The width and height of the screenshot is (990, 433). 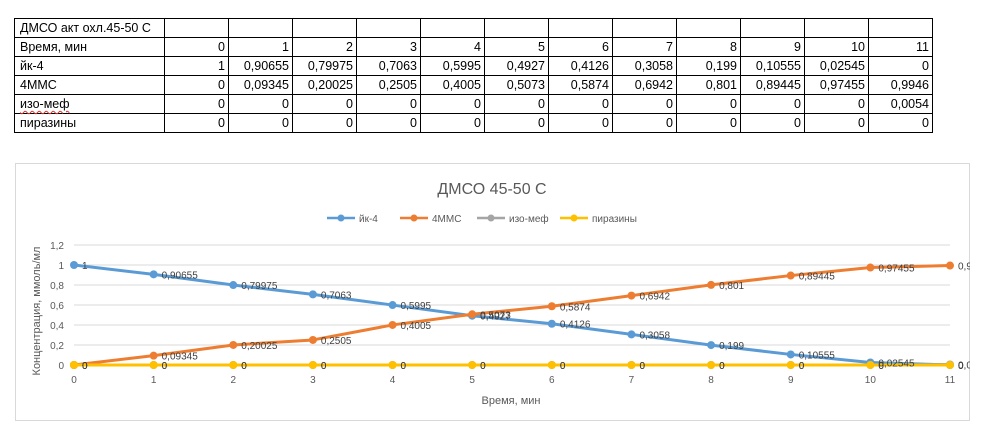 I want to click on data-label: 0,20025, so click(x=259, y=346).